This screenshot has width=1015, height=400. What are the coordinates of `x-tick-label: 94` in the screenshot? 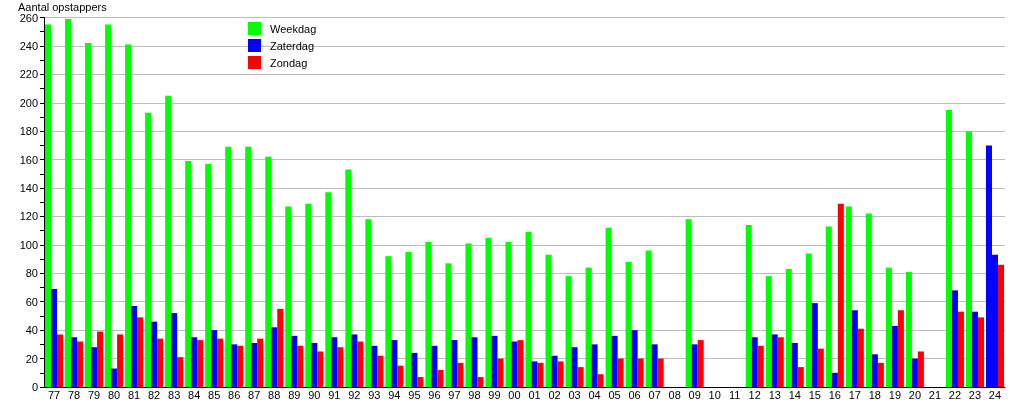 It's located at (394, 394).